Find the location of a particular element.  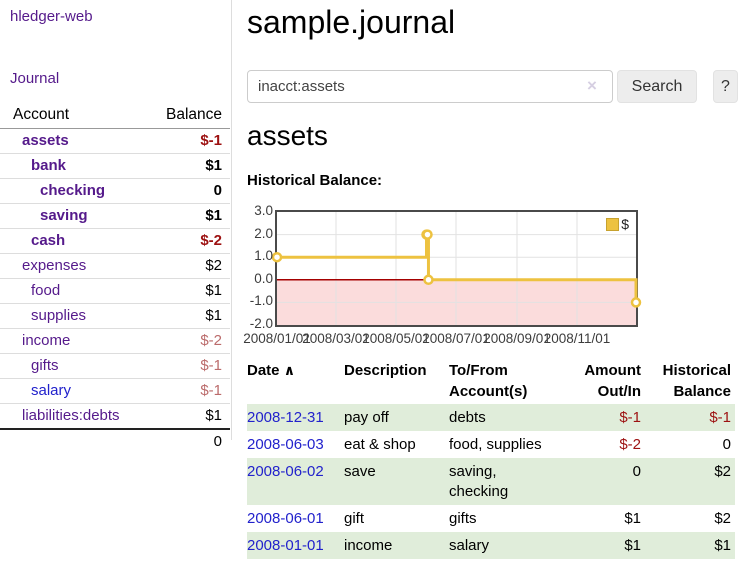

transaction-balance: $-1 is located at coordinates (720, 417).